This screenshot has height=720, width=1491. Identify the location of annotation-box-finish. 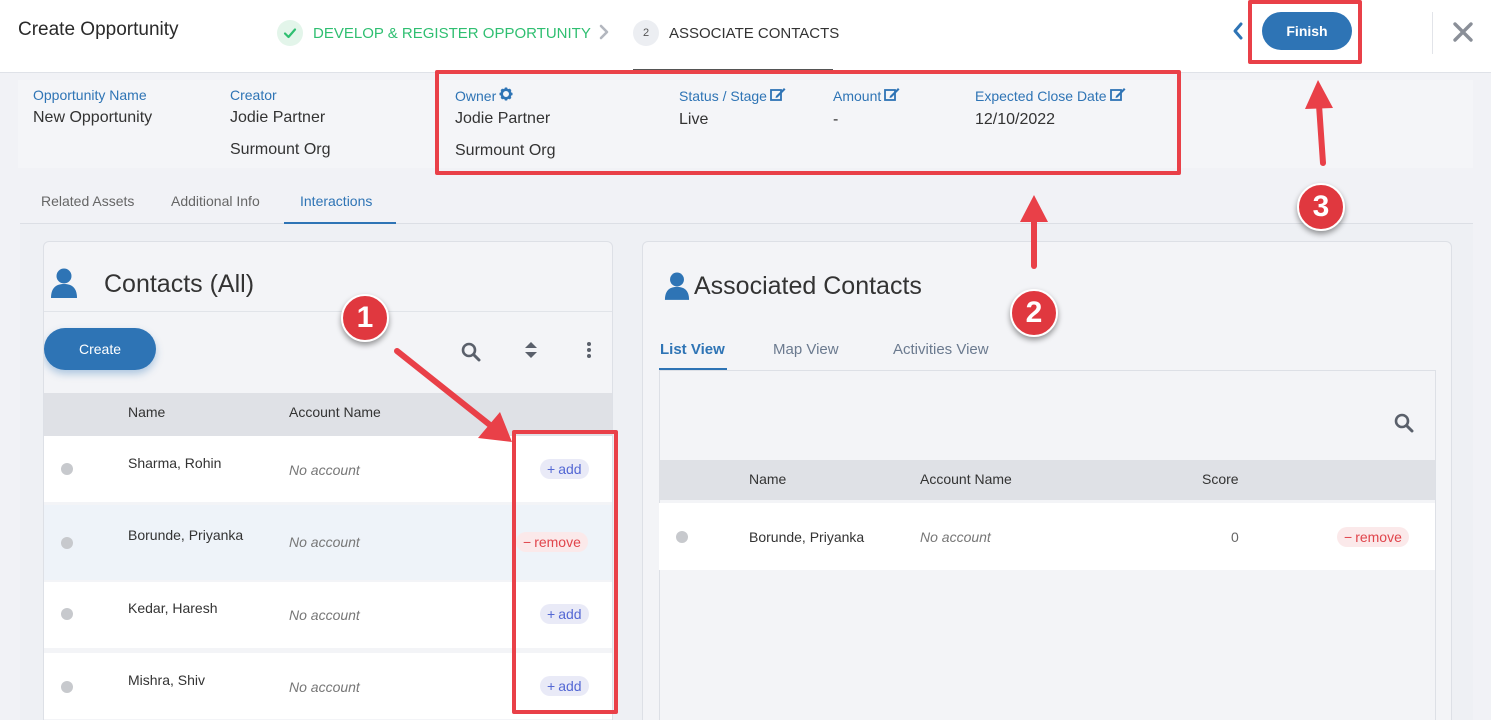
(1305, 32).